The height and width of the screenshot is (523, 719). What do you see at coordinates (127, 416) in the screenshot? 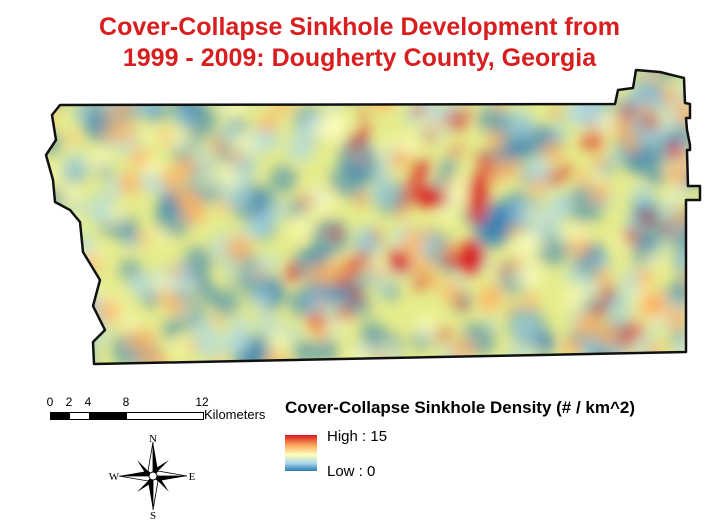
I see `scale-bar-segments` at bounding box center [127, 416].